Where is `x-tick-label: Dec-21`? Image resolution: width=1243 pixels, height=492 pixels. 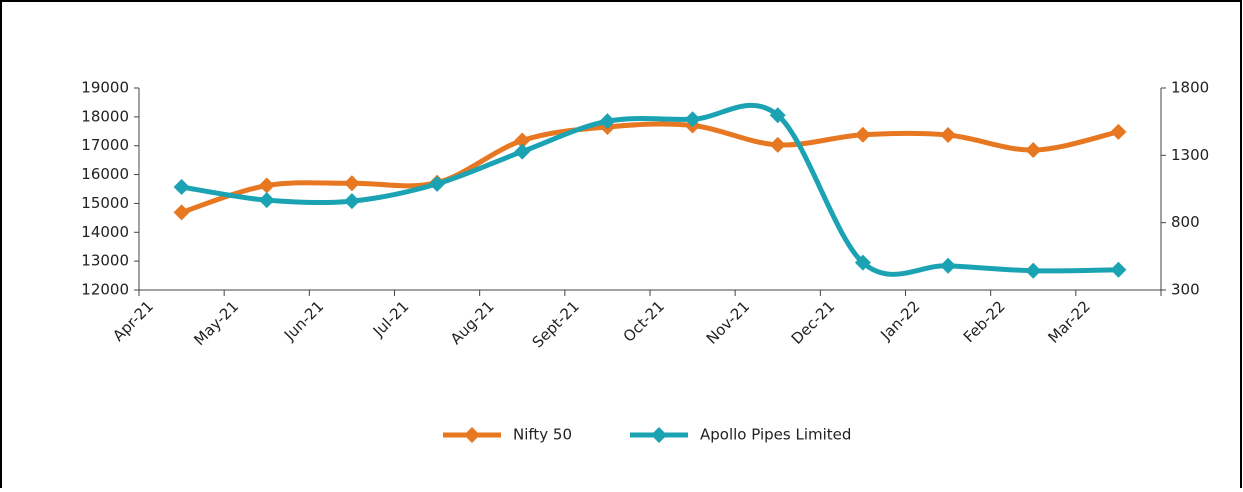 x-tick-label: Dec-21 is located at coordinates (813, 322).